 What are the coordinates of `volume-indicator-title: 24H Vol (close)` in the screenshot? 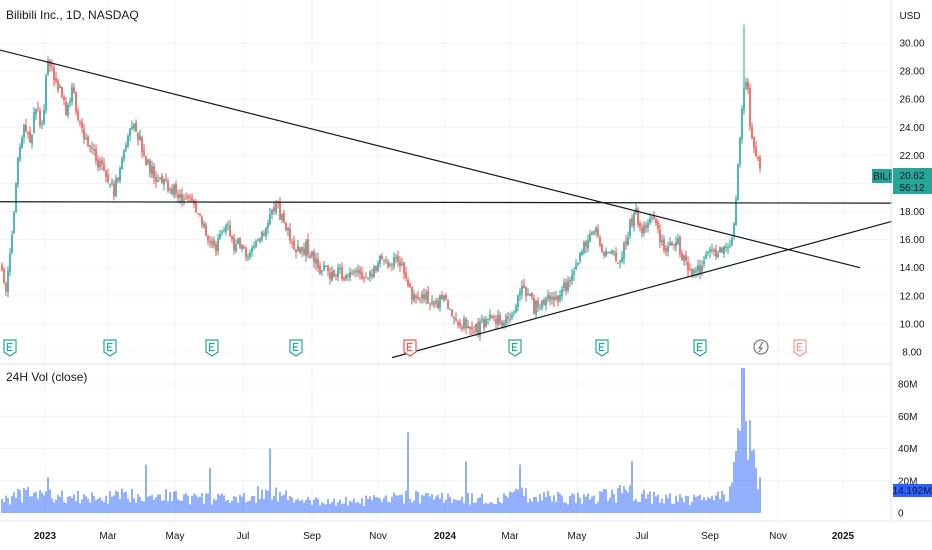 It's located at (47, 377).